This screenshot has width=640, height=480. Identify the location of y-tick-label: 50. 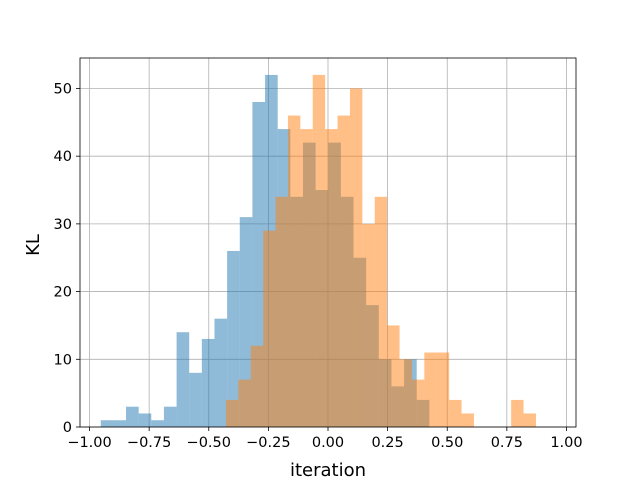
(63, 89).